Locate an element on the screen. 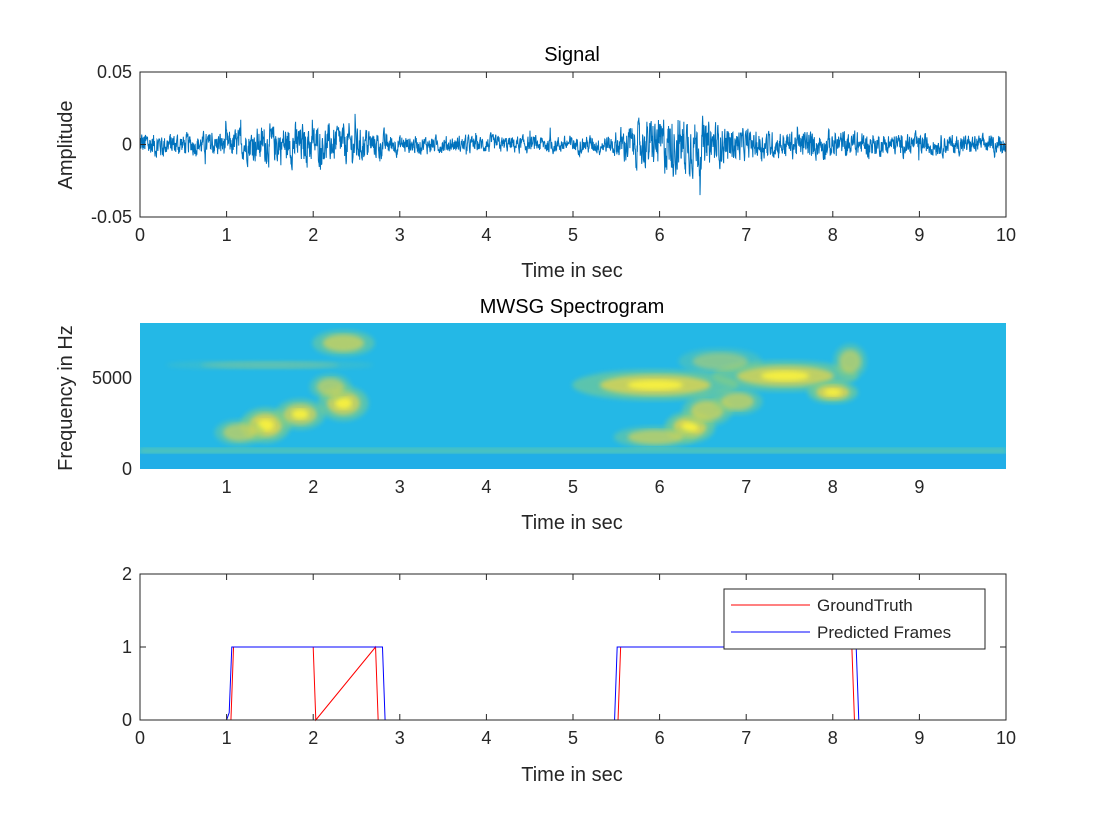 This screenshot has width=1111, height=835. signal-title: Signal is located at coordinates (572, 55).